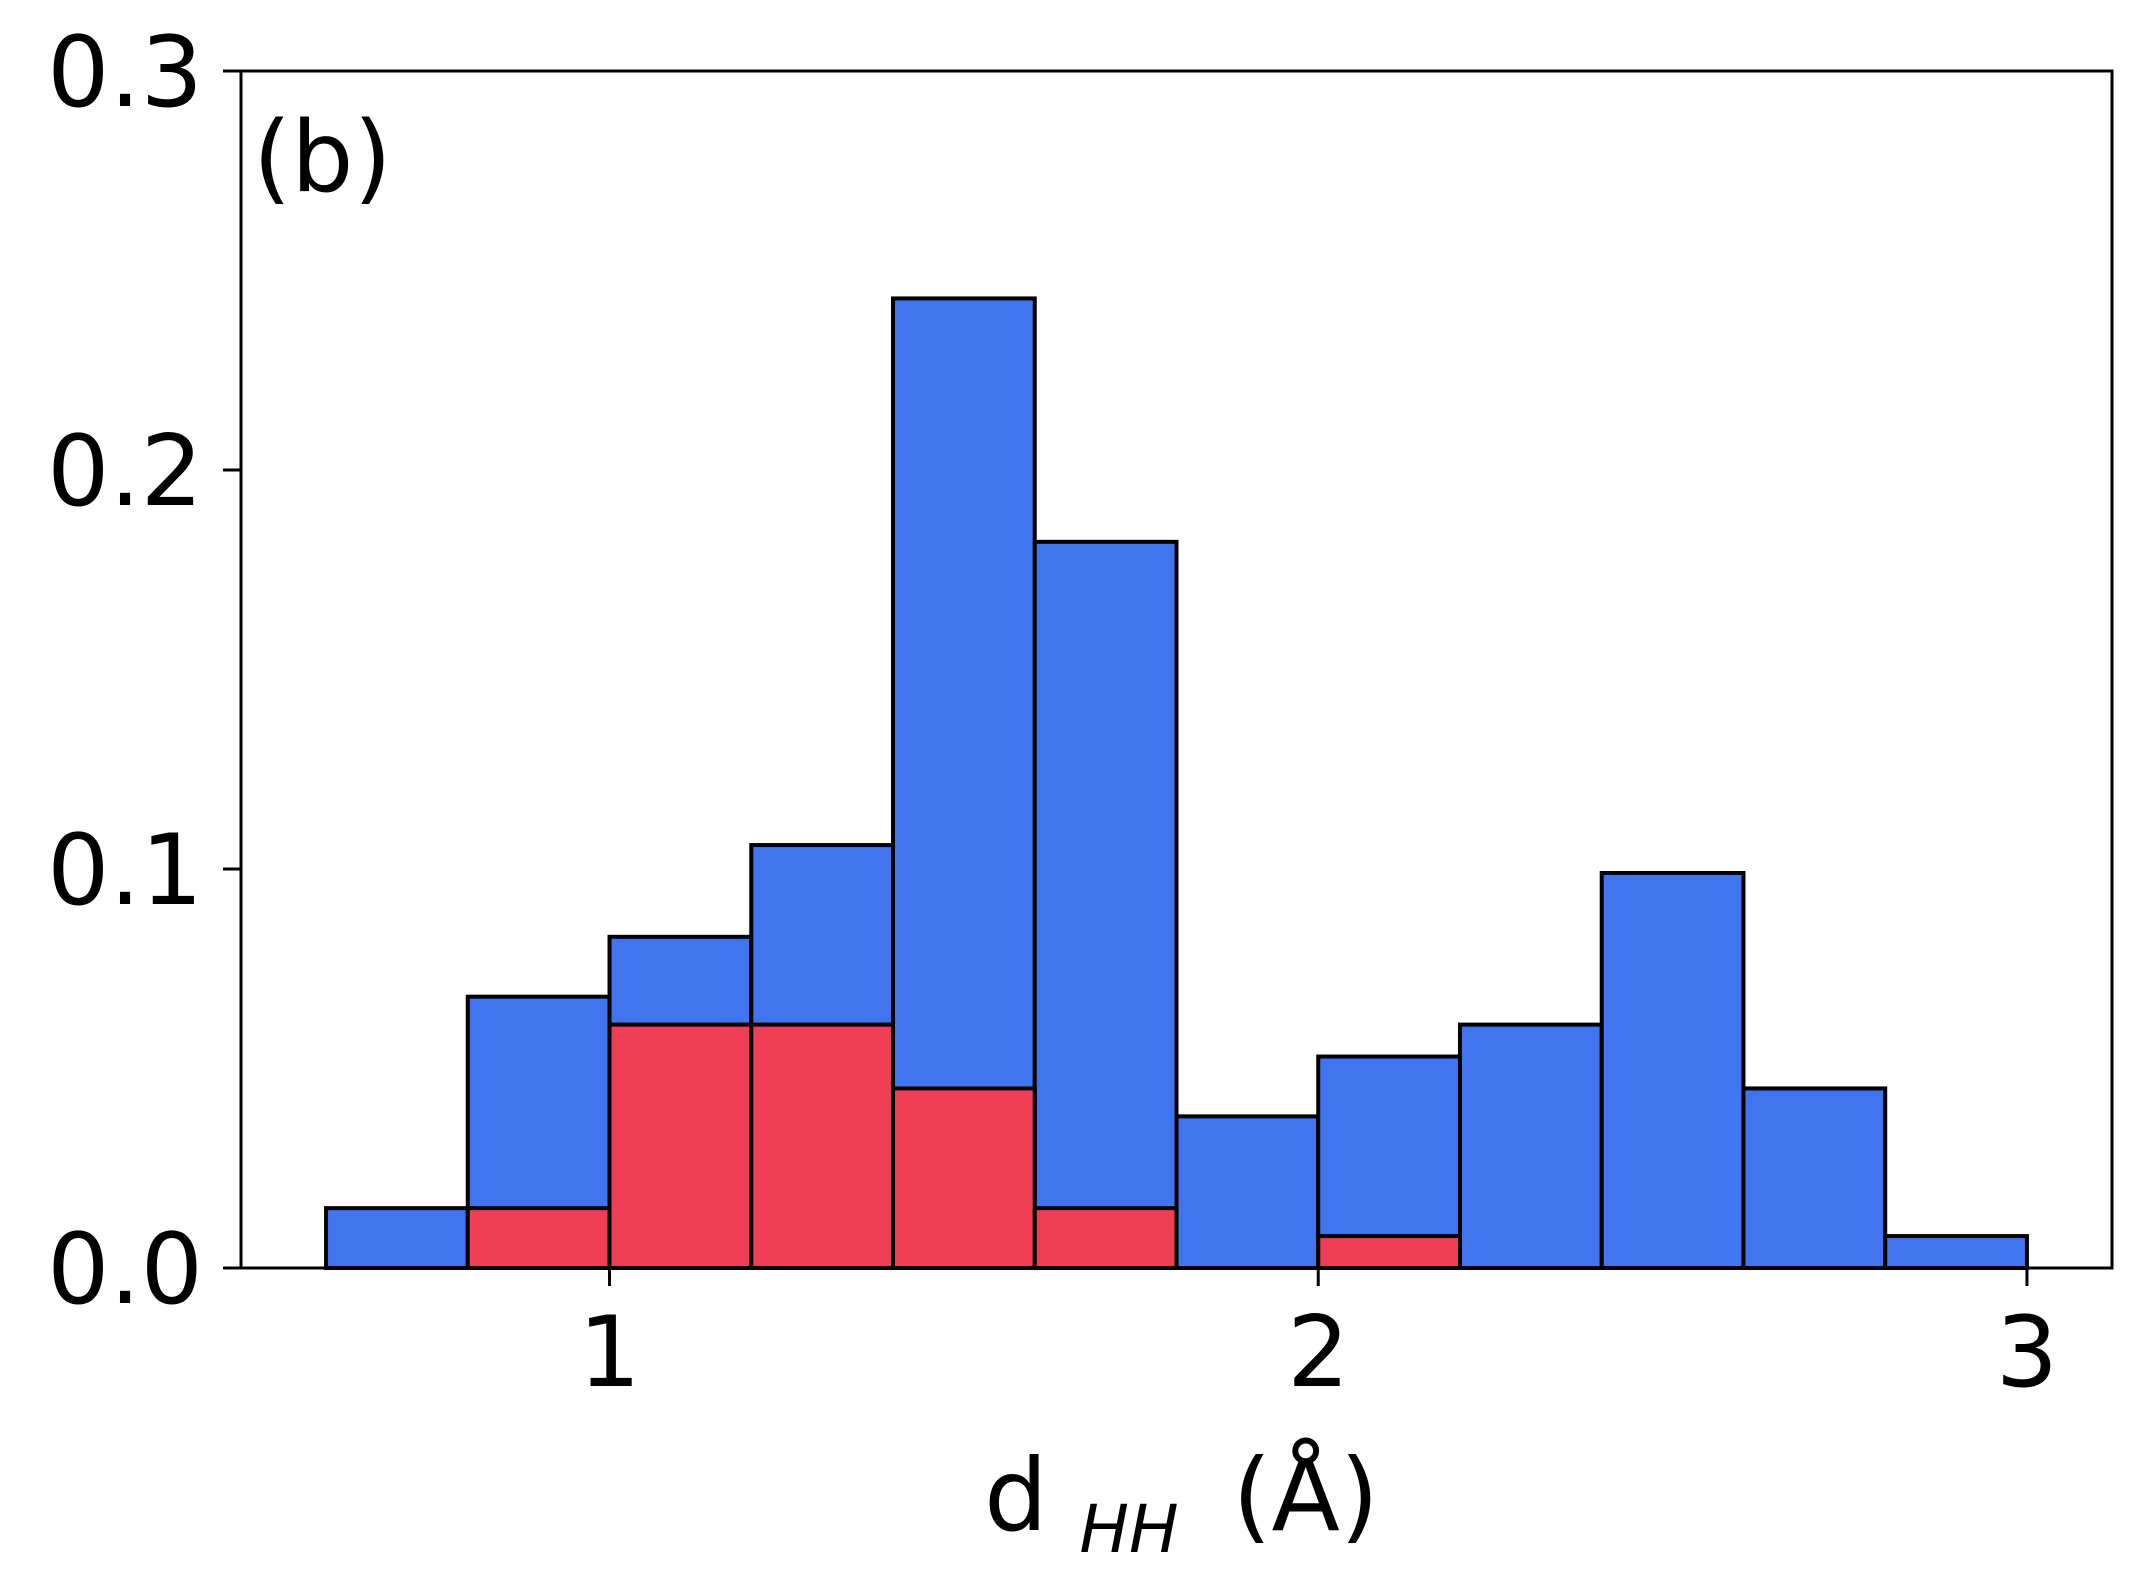 The image size is (2131, 1585). I want to click on histogram-bar-series1-bin1, so click(397, 1238).